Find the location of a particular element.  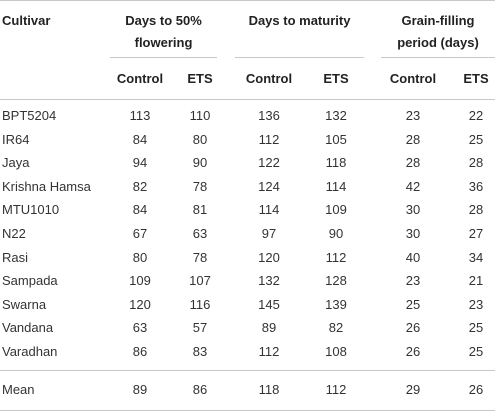

table-row-cell: 57 is located at coordinates (200, 327).